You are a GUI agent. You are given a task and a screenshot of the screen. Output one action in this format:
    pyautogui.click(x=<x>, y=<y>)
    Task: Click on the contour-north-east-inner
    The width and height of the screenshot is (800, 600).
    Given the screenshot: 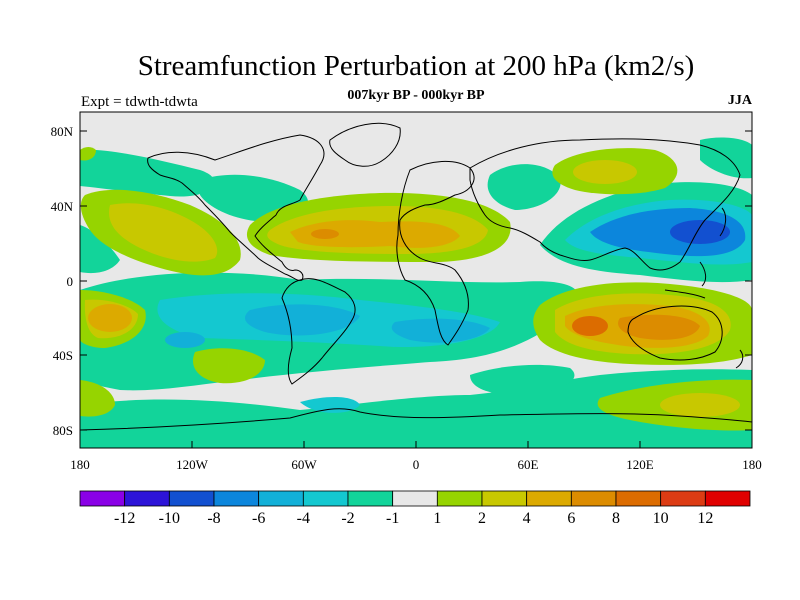 What is the action you would take?
    pyautogui.click(x=605, y=172)
    